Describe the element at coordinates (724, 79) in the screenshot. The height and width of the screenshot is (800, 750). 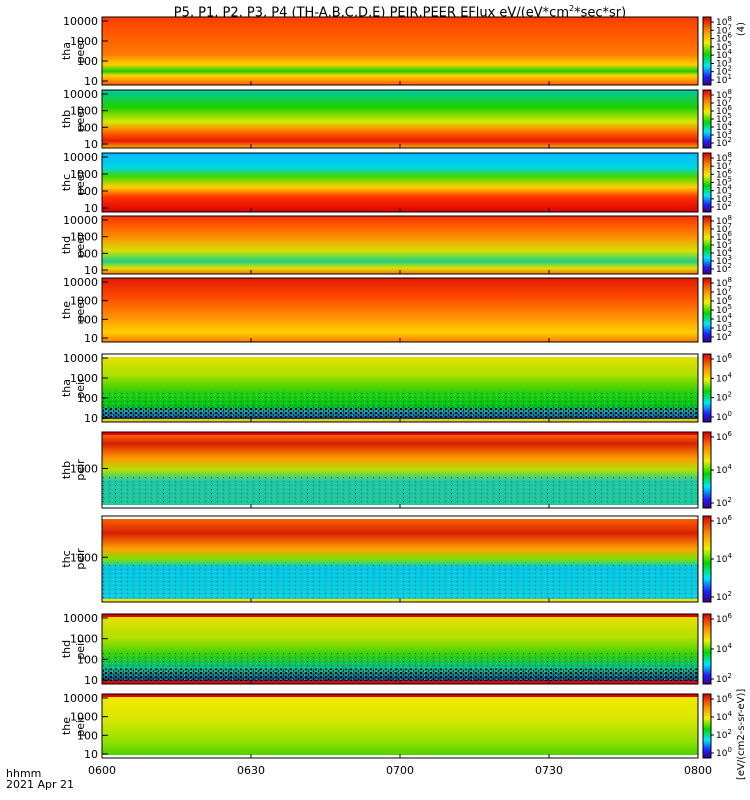
I see `colorbar-tick-label: 10¹` at that location.